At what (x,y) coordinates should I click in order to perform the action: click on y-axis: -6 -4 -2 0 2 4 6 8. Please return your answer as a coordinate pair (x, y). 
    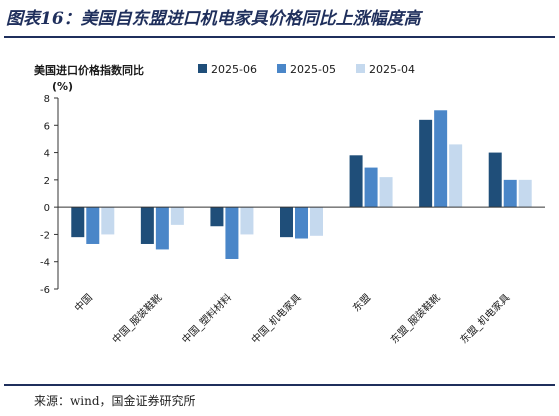
    Looking at the image, I should click on (49, 195).